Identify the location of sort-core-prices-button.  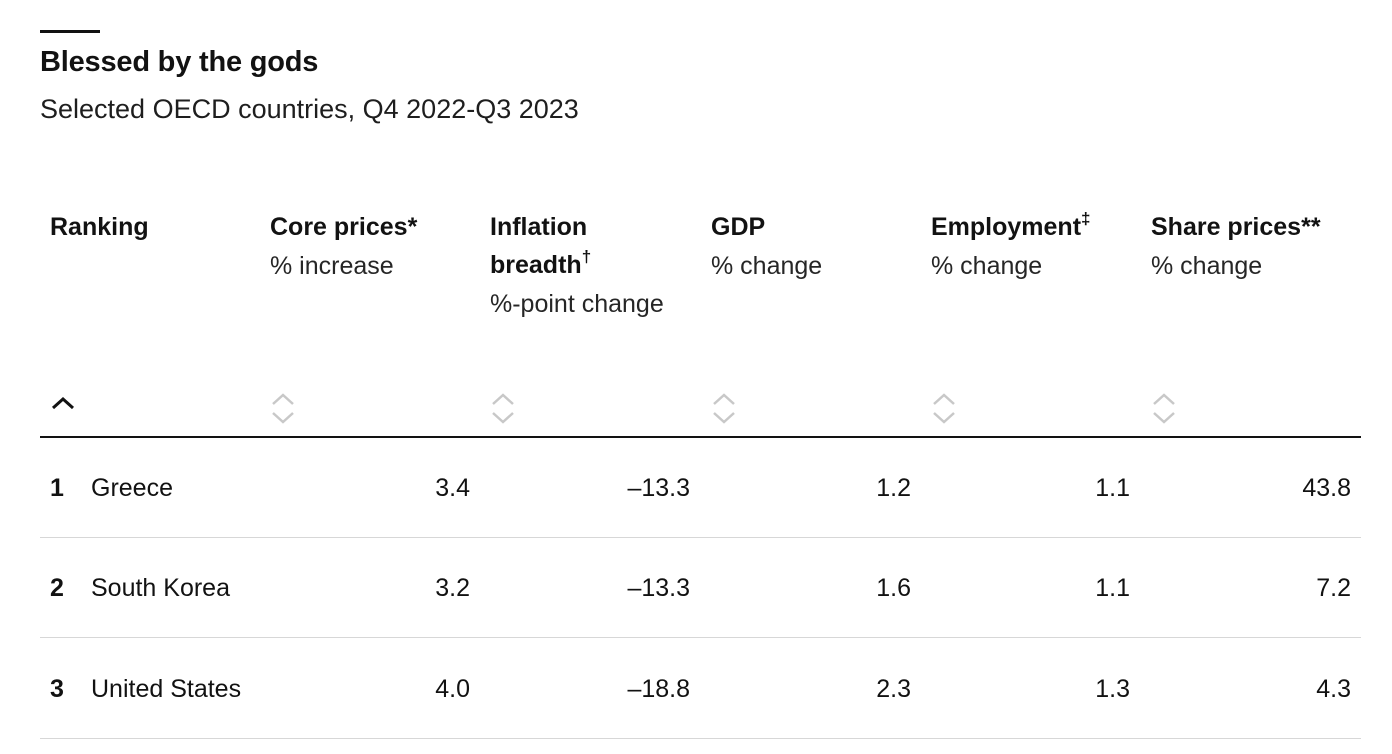
(285, 408).